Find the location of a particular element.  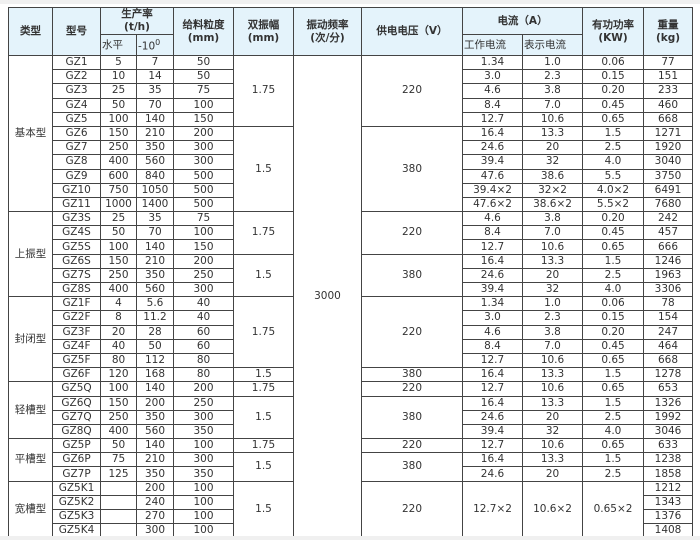

capacity-horizontal-cell: 4 is located at coordinates (118, 304).